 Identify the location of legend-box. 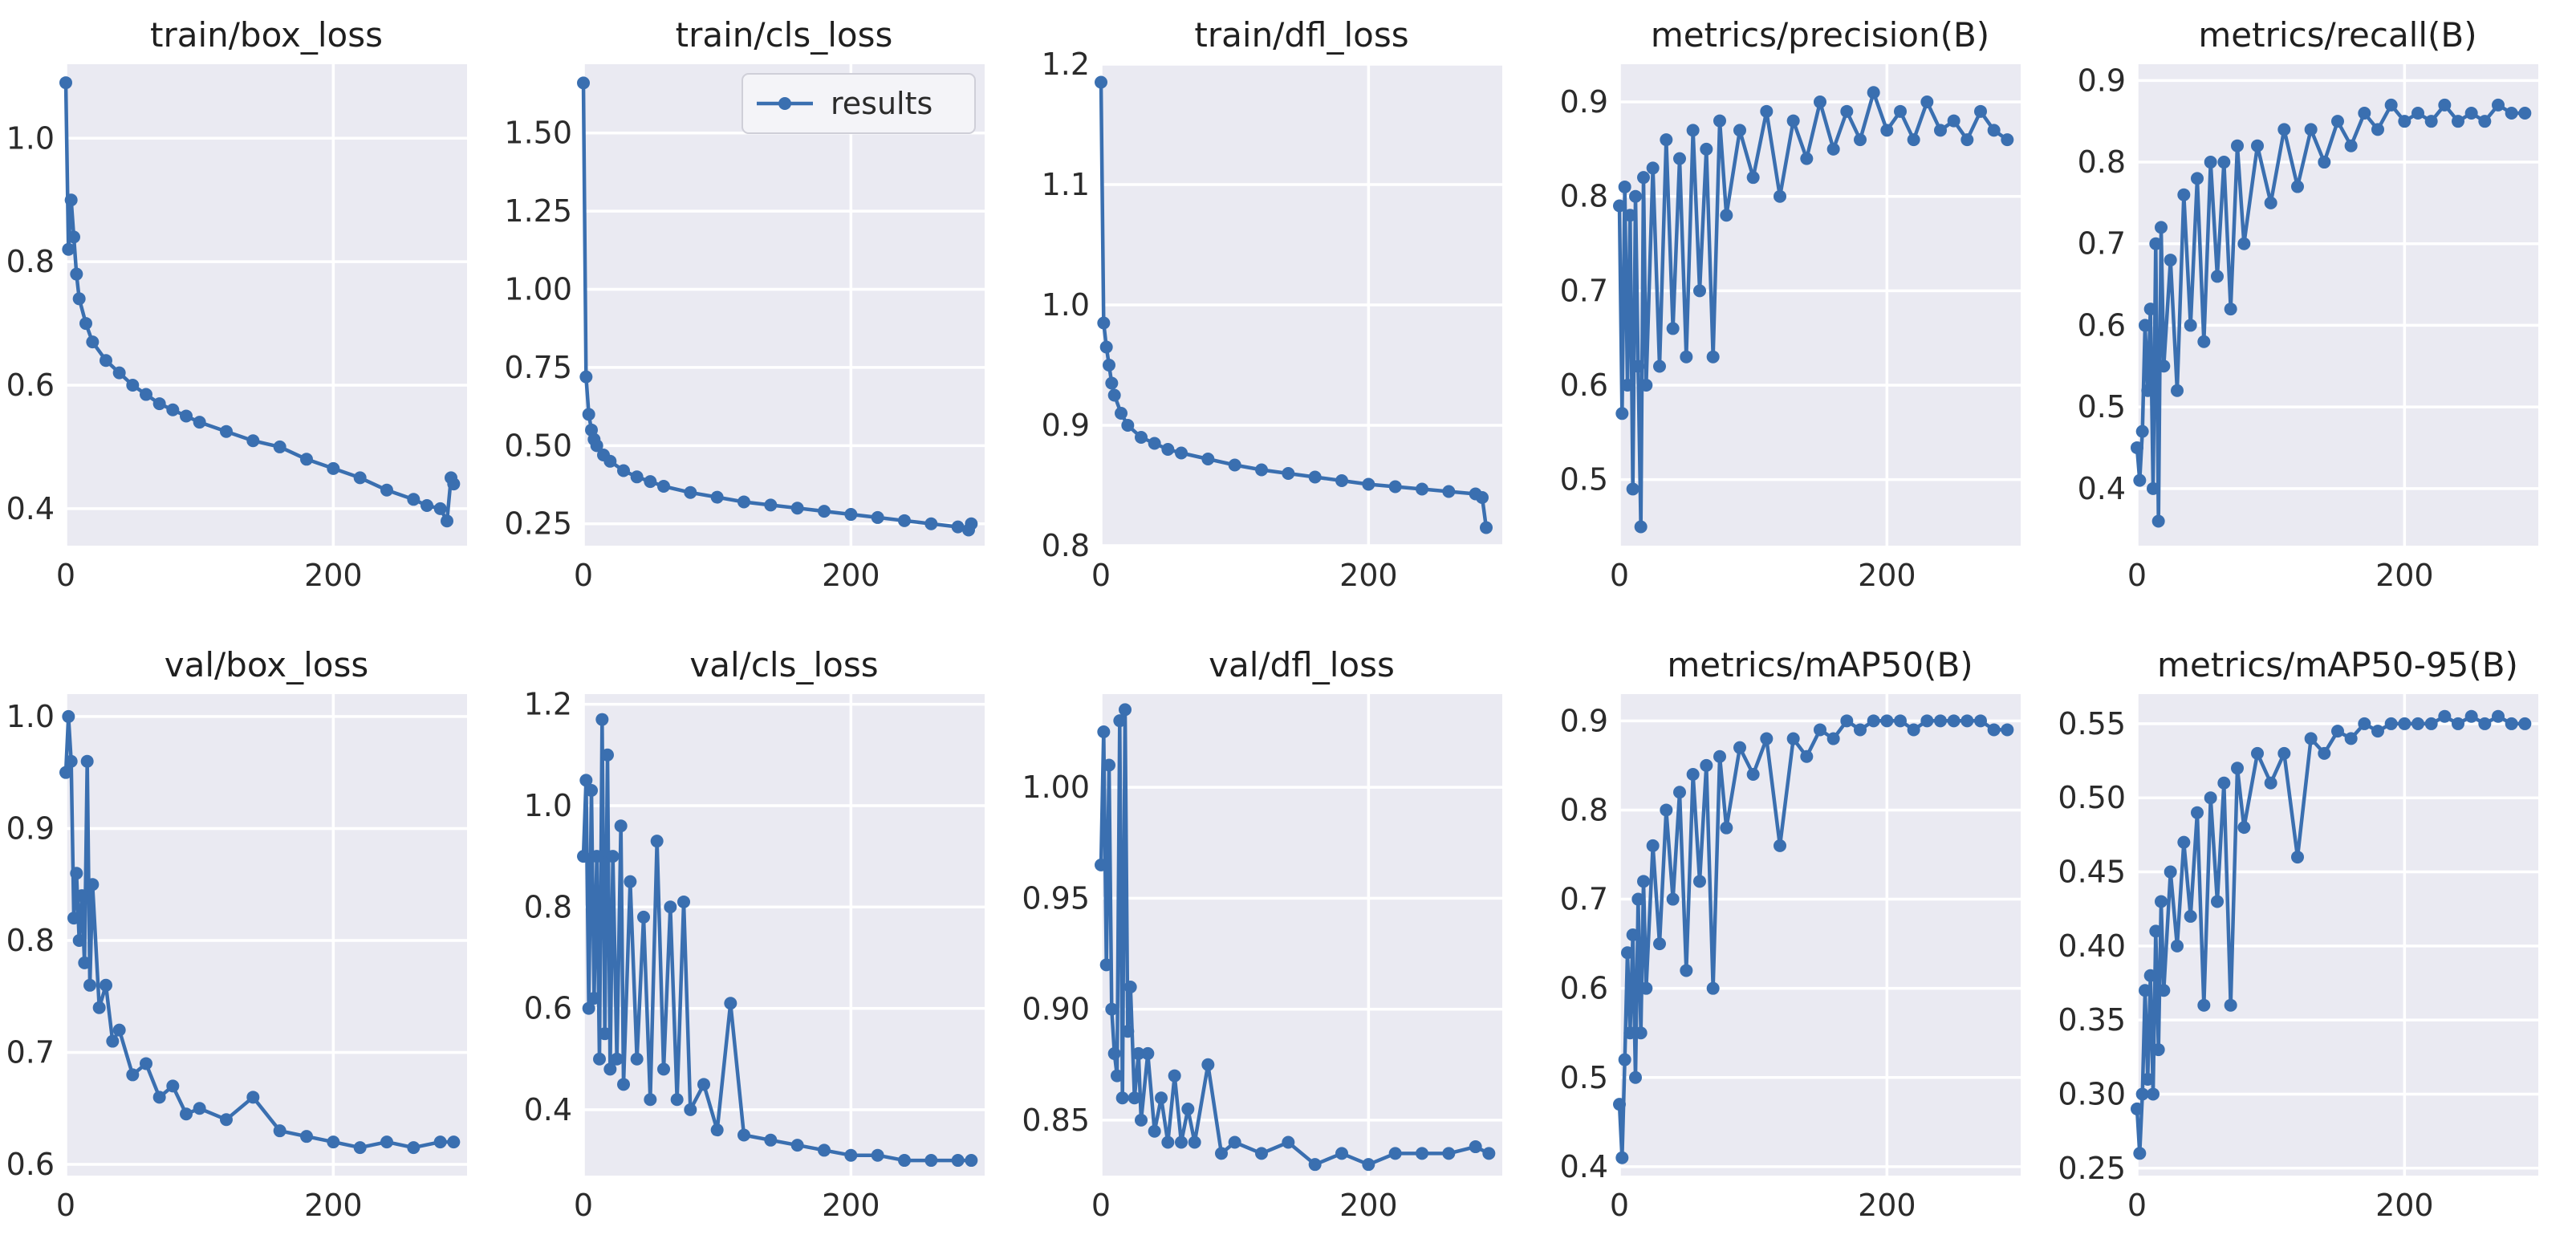
(859, 103).